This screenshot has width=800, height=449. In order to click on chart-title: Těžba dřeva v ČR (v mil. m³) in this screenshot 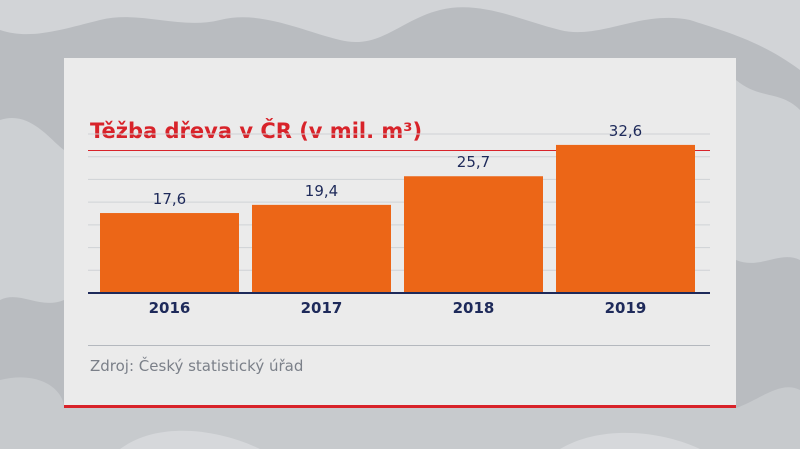, I will do `click(256, 131)`.